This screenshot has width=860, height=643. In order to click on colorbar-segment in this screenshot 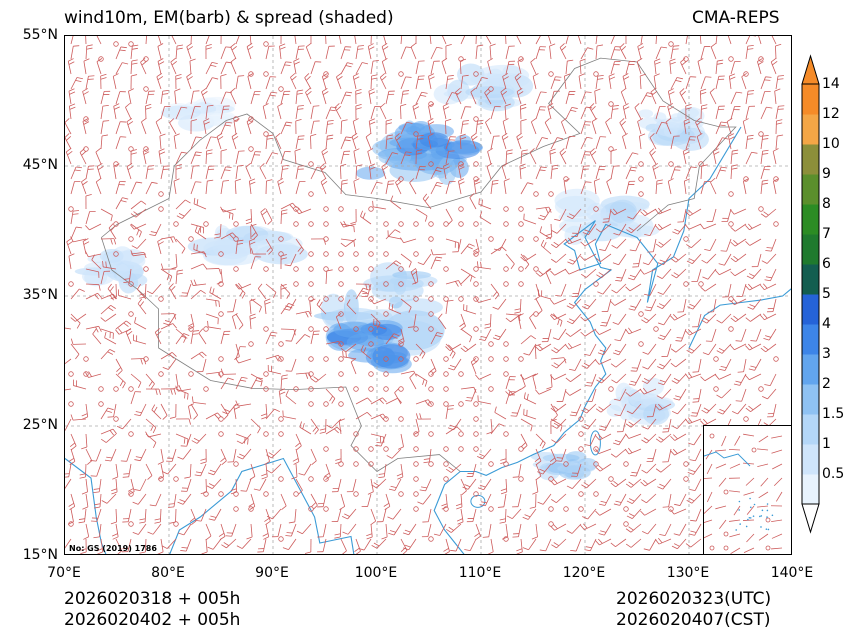, I will do `click(810, 489)`.